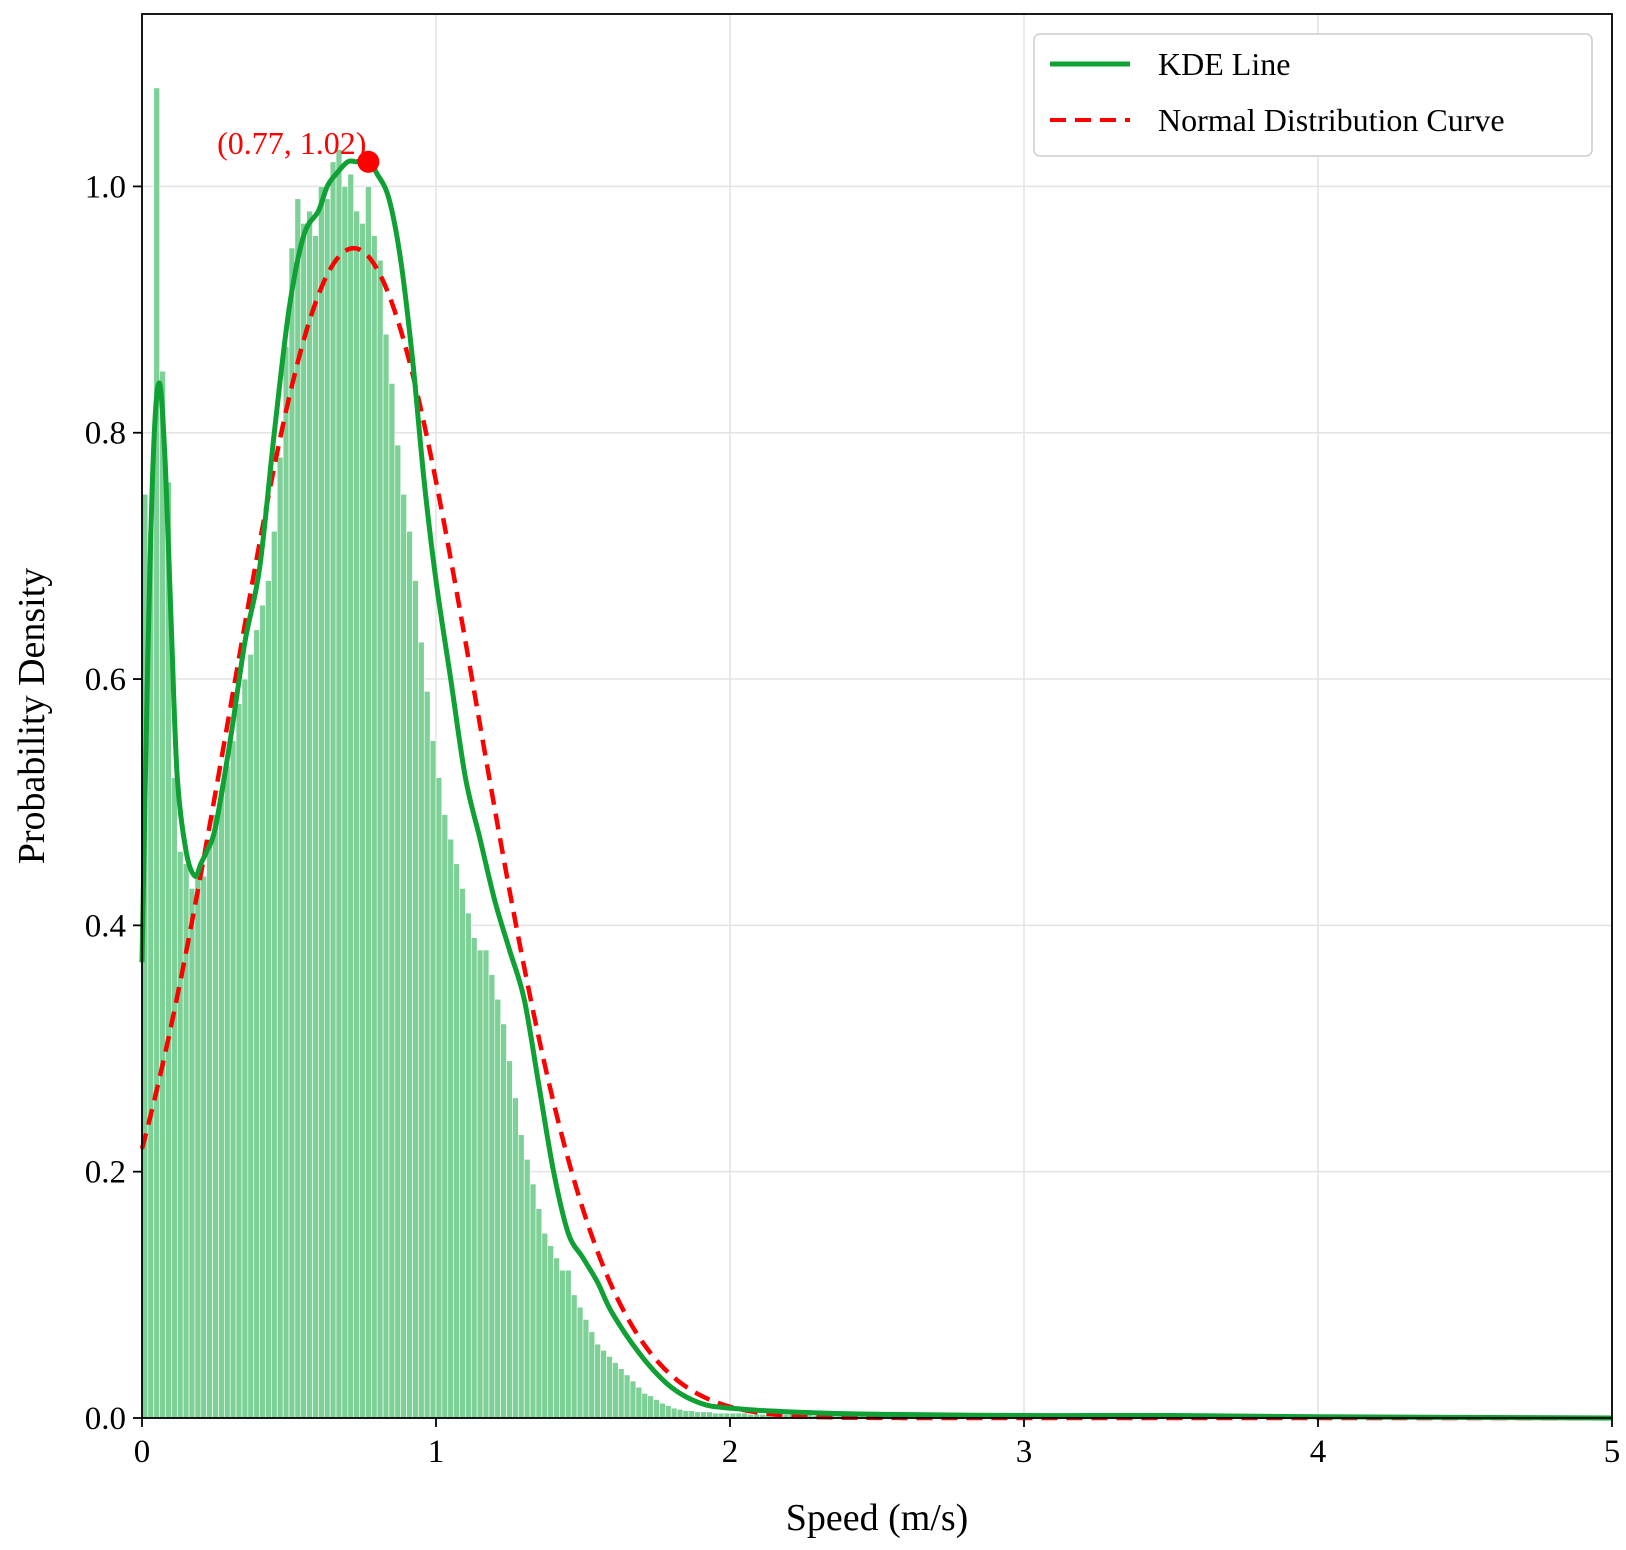 Image resolution: width=1626 pixels, height=1550 pixels. Describe the element at coordinates (436, 1452) in the screenshot. I see `x-tick-label: 1` at that location.